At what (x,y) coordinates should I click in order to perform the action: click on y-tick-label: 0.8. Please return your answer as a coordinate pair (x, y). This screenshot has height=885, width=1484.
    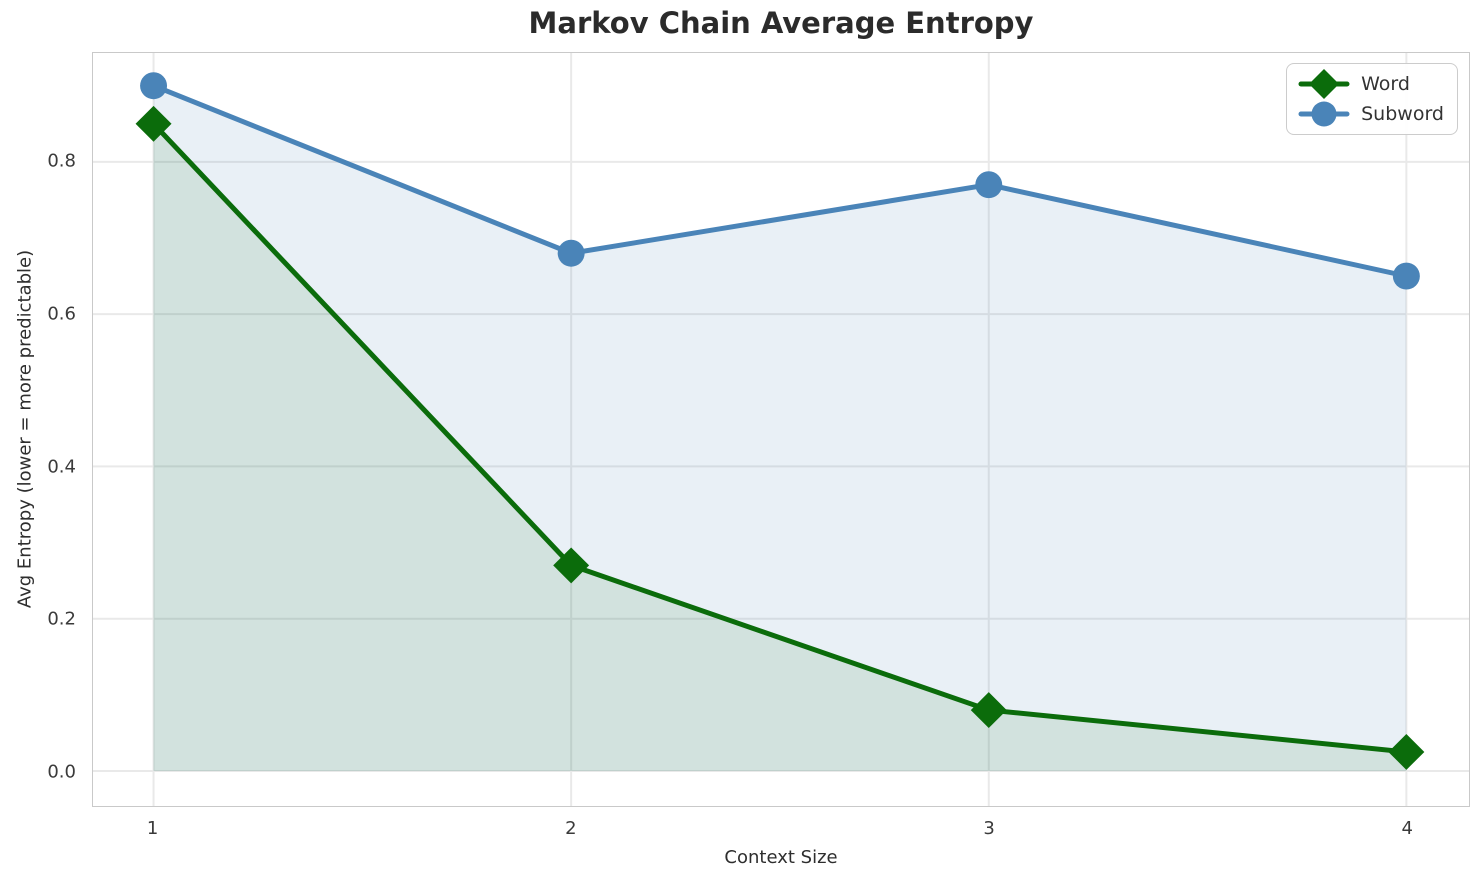
    Looking at the image, I should click on (61, 161).